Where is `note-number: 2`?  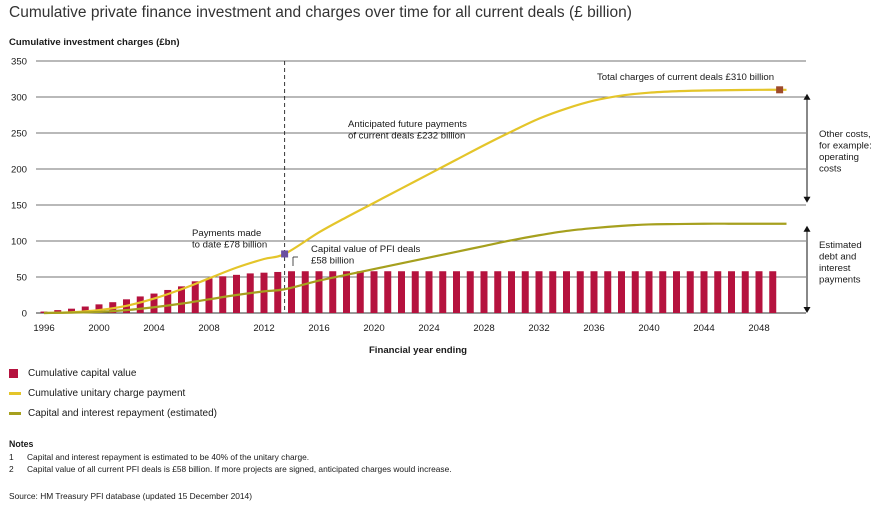 note-number: 2 is located at coordinates (11, 469).